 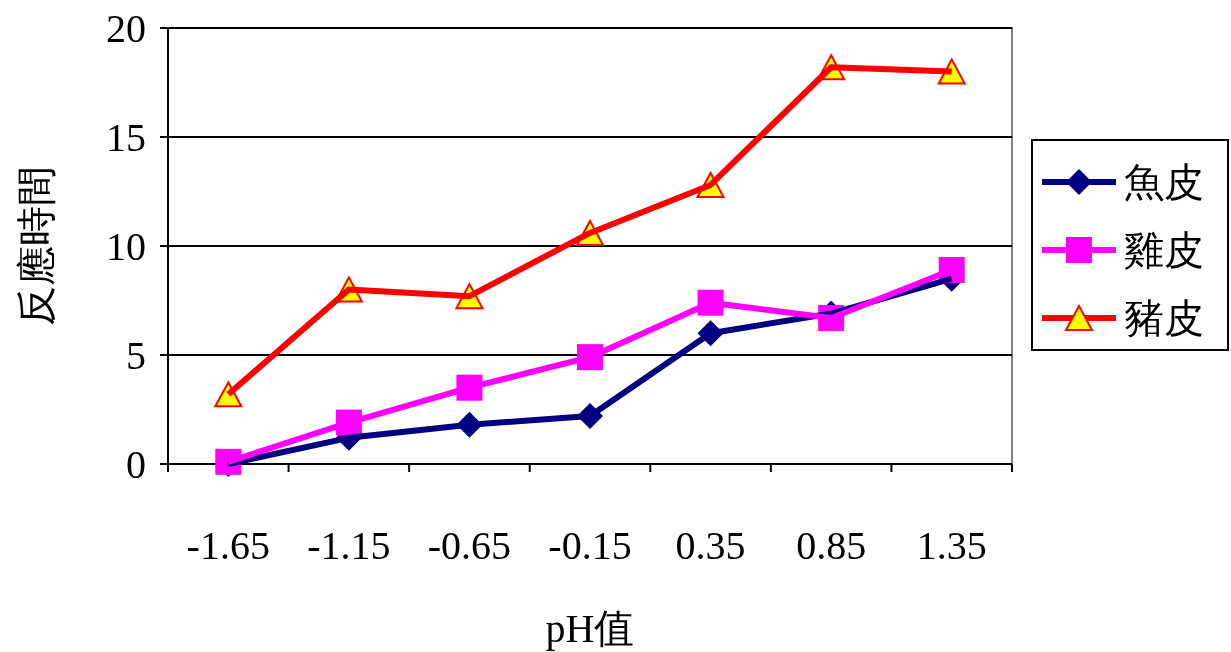 I want to click on y-tick-label: 20, so click(x=126, y=28).